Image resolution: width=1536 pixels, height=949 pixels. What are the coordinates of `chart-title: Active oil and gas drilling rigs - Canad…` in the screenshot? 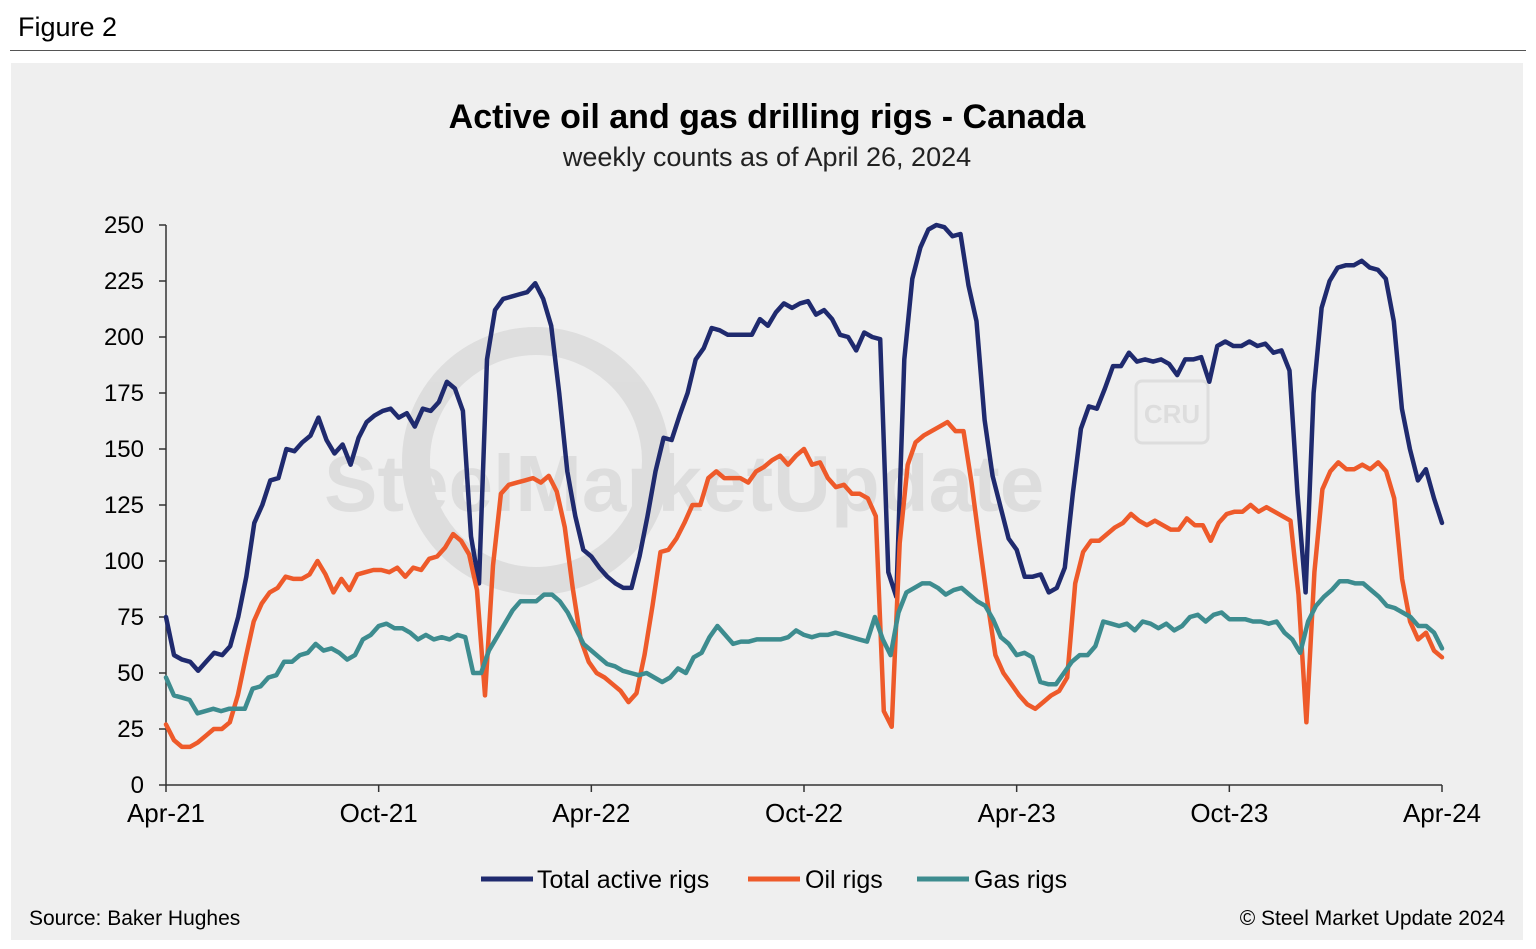 It's located at (768, 117).